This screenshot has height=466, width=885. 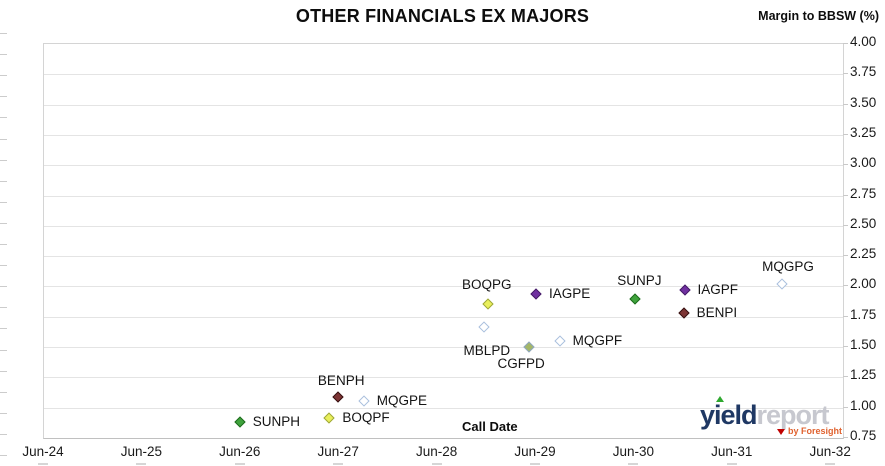 What do you see at coordinates (732, 451) in the screenshot?
I see `x-axis-tick-label: Jun-31` at bounding box center [732, 451].